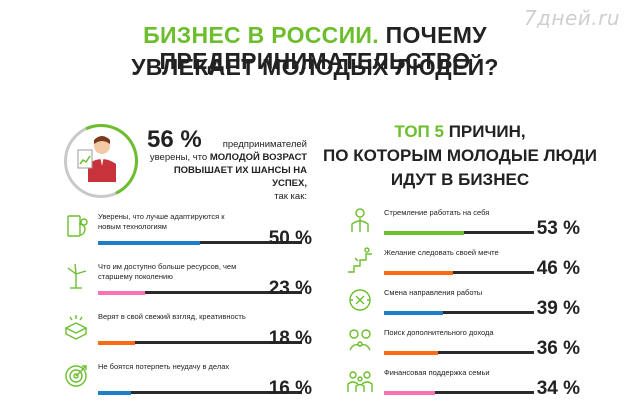  Describe the element at coordinates (76, 326) in the screenshot. I see `idea-box-icon` at that location.